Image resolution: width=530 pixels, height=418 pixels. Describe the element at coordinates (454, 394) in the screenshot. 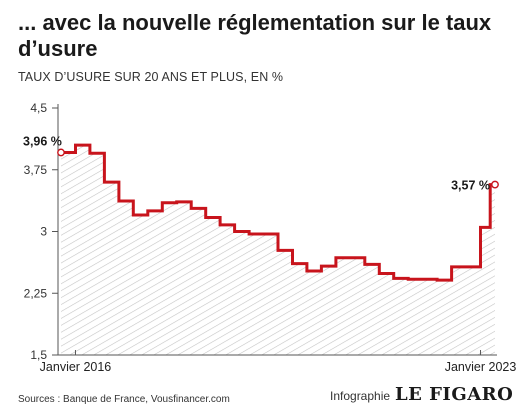

I see `le-figaro-logo: LE FIGARO` at that location.